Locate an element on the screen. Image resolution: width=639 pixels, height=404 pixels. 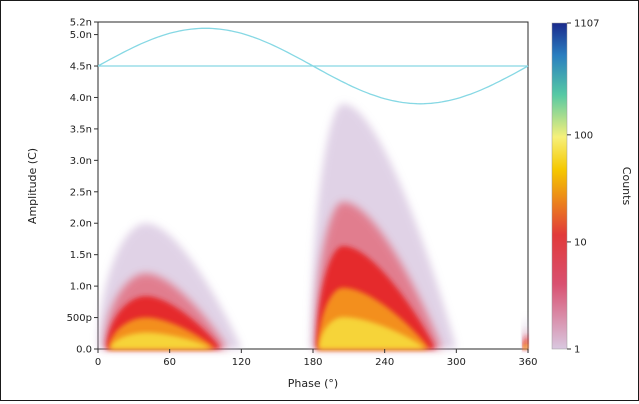
y-tick-label: 3.5n is located at coordinates (81, 129).